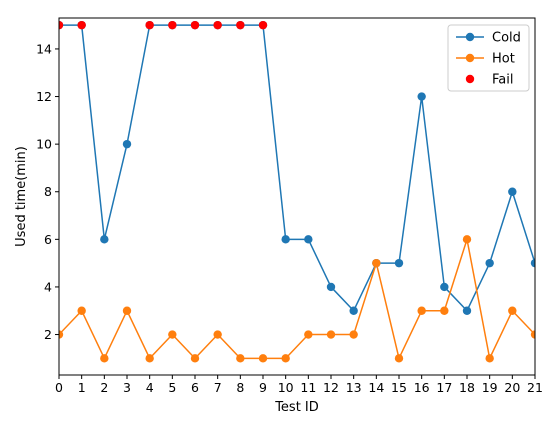 This screenshot has height=422, width=550. Describe the element at coordinates (48, 286) in the screenshot. I see `y-tick-label: 4` at that location.